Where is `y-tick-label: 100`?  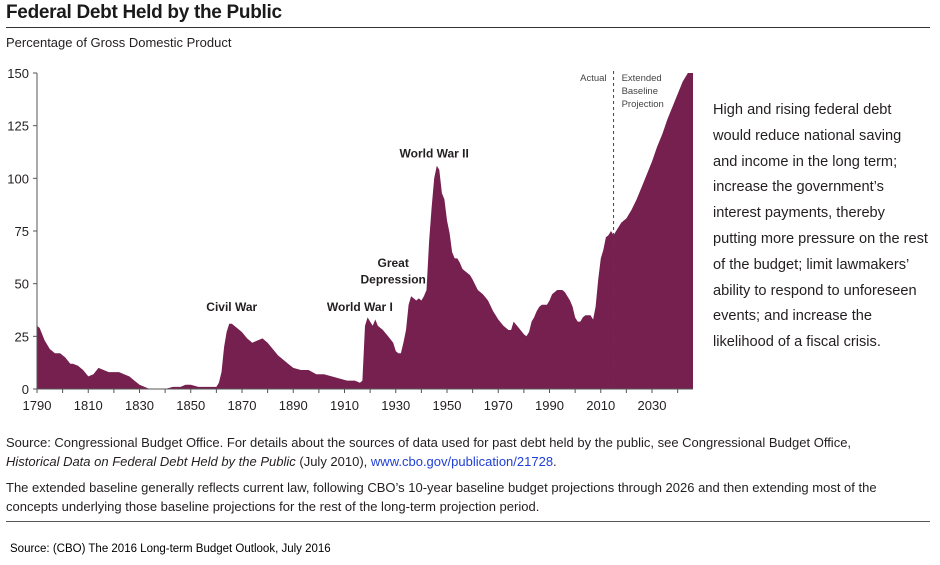
y-tick-label: 100 is located at coordinates (18, 178).